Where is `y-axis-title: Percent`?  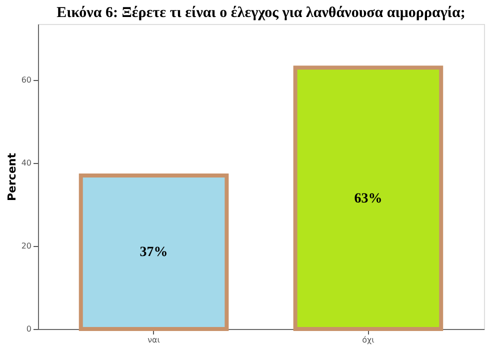
y-axis-title: Percent is located at coordinates (11, 177).